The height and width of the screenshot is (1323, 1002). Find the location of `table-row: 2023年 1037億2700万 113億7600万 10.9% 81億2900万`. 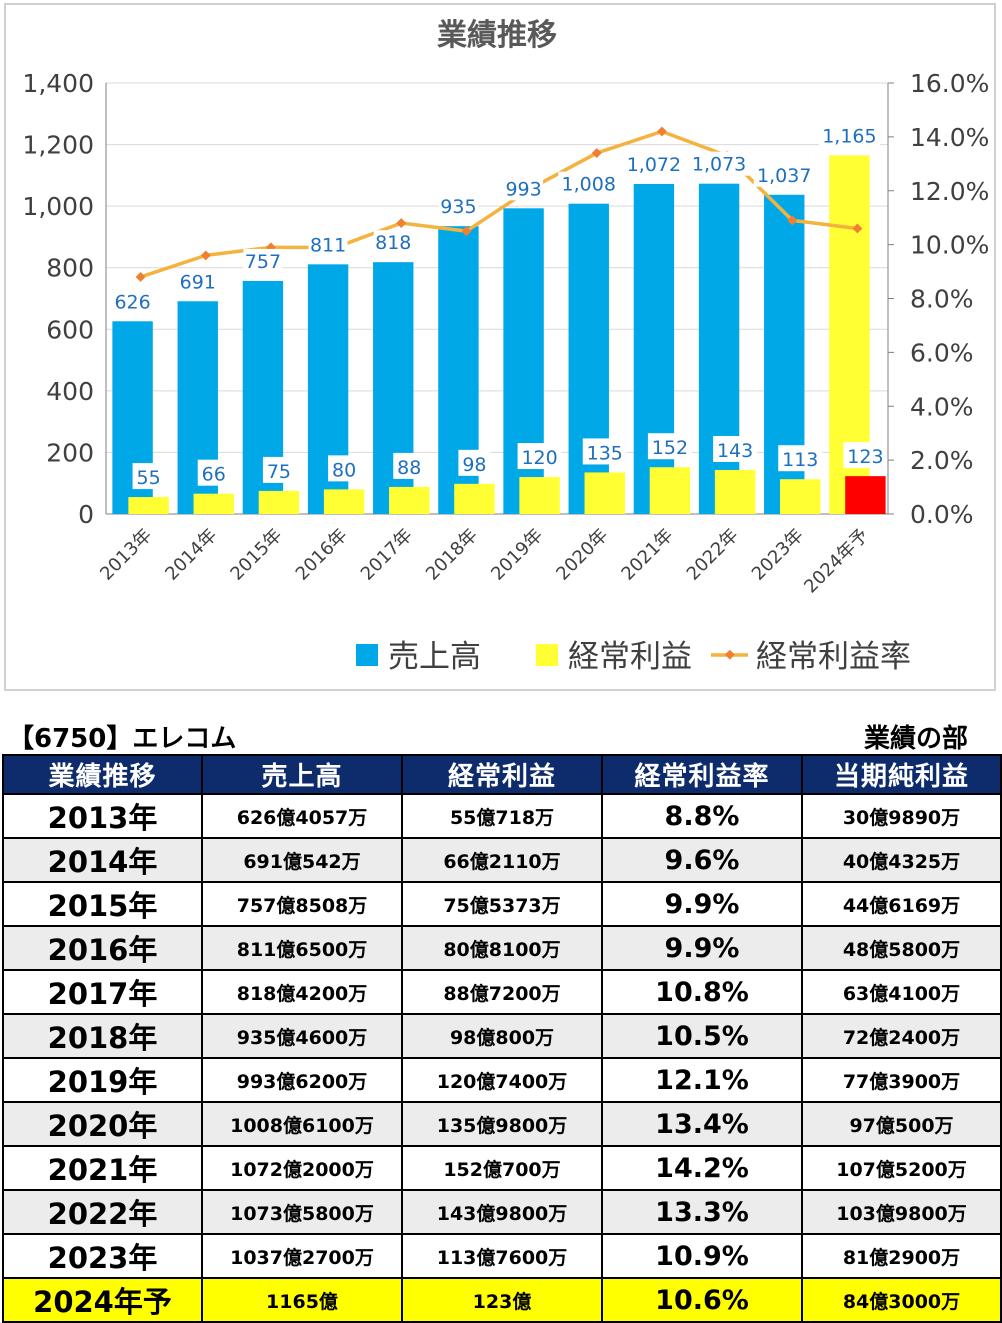

table-row: 2023年 1037億2700万 113億7600万 10.9% 81億2900万 is located at coordinates (502, 1256).